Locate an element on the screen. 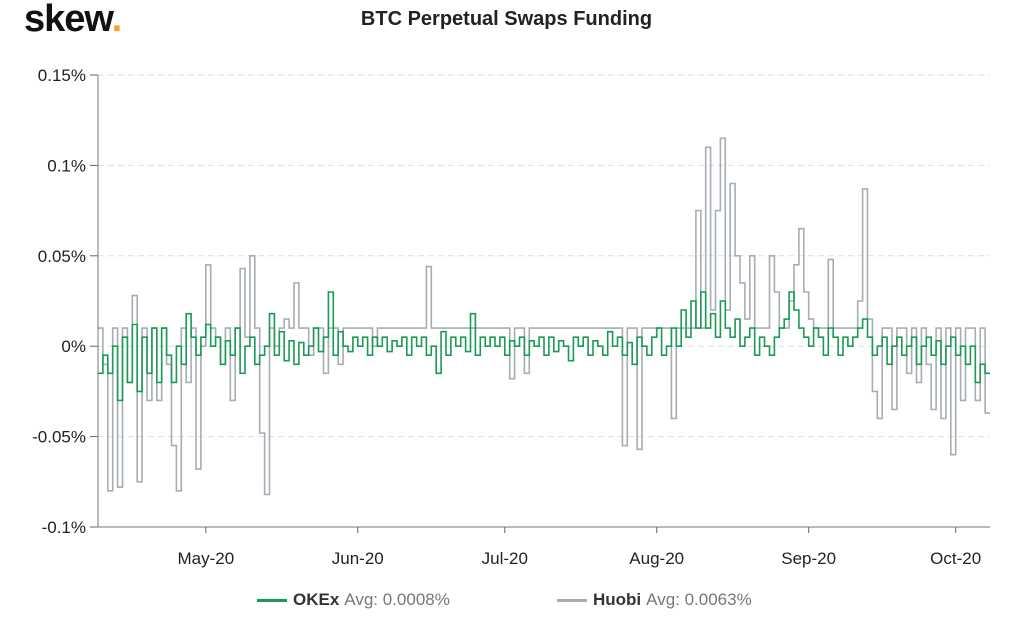  legend-avg-huobi: Avg: 0.0063% is located at coordinates (699, 599).